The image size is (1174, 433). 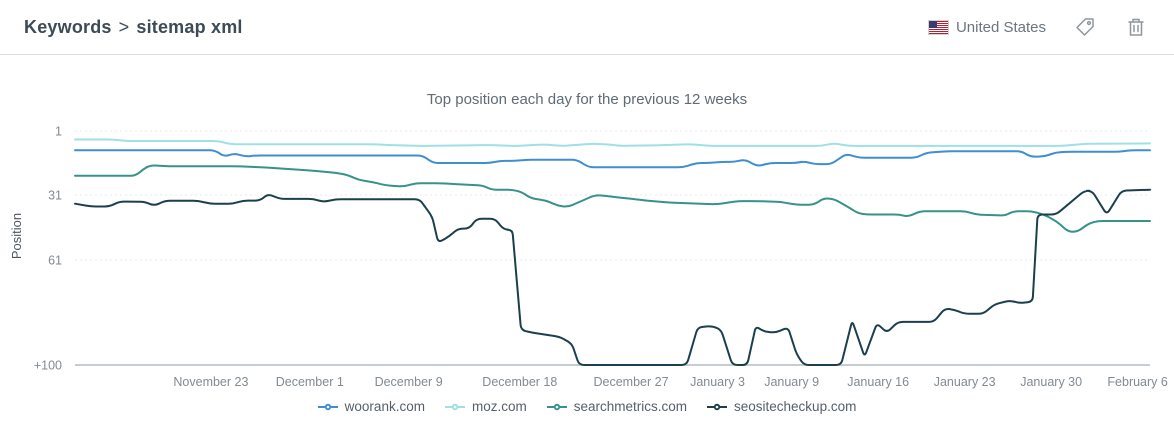 I want to click on x-tick-label: January 3, so click(x=717, y=382).